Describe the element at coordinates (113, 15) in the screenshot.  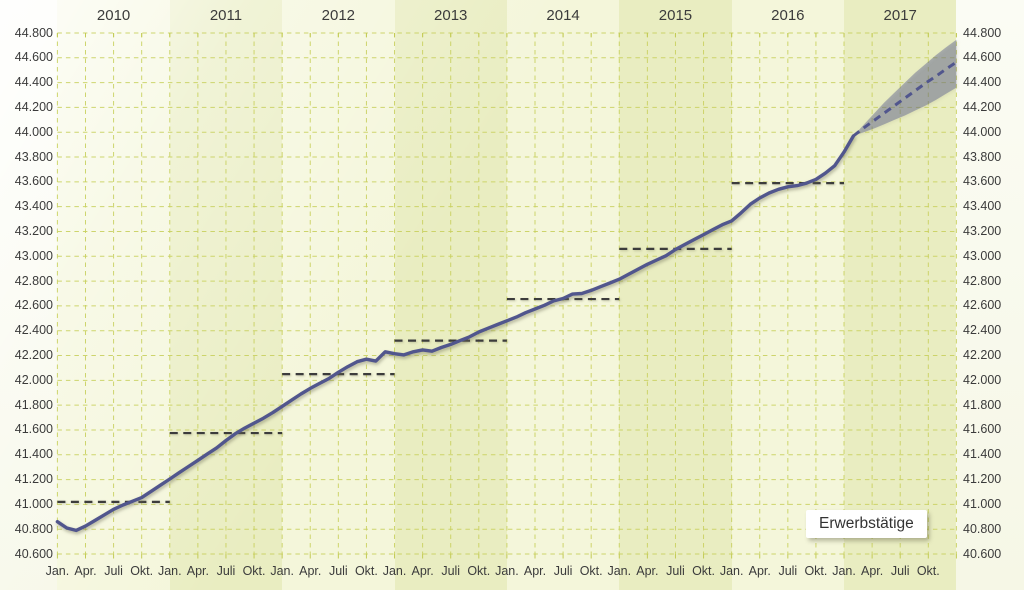
I see `year-label-2010: 2010` at that location.